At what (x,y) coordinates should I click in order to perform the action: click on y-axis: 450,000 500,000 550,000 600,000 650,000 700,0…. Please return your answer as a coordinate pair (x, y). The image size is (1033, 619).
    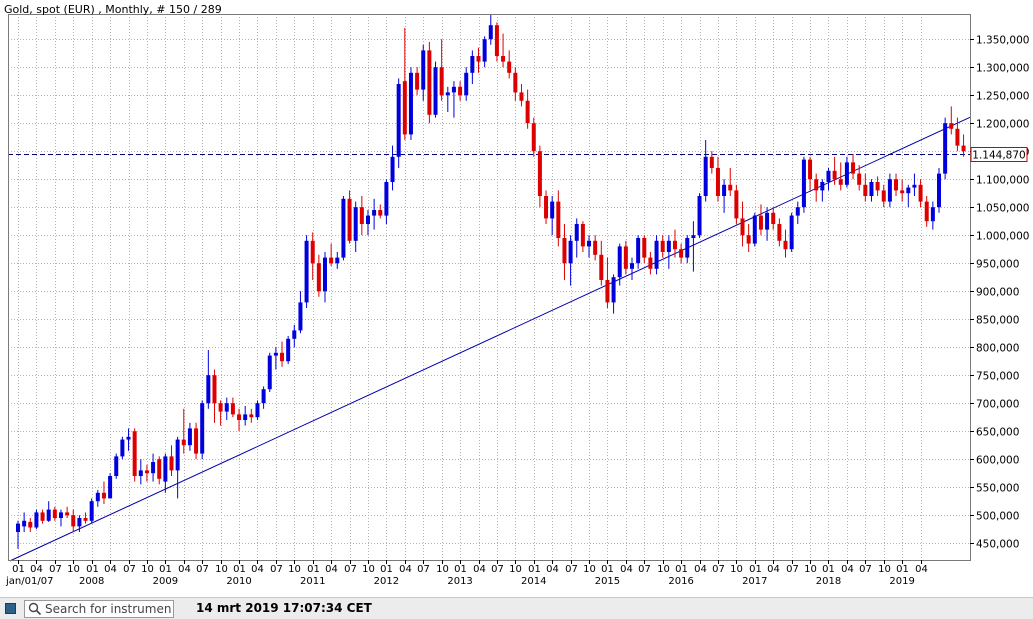
    Looking at the image, I should click on (999, 293).